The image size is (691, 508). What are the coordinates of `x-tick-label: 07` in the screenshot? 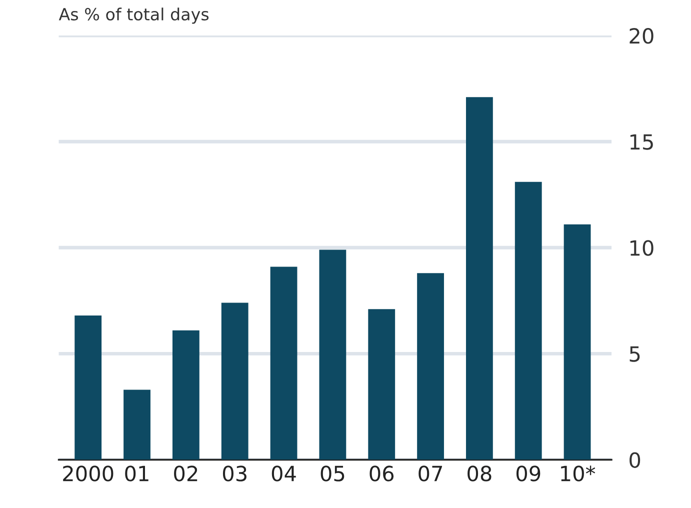 It's located at (430, 474).